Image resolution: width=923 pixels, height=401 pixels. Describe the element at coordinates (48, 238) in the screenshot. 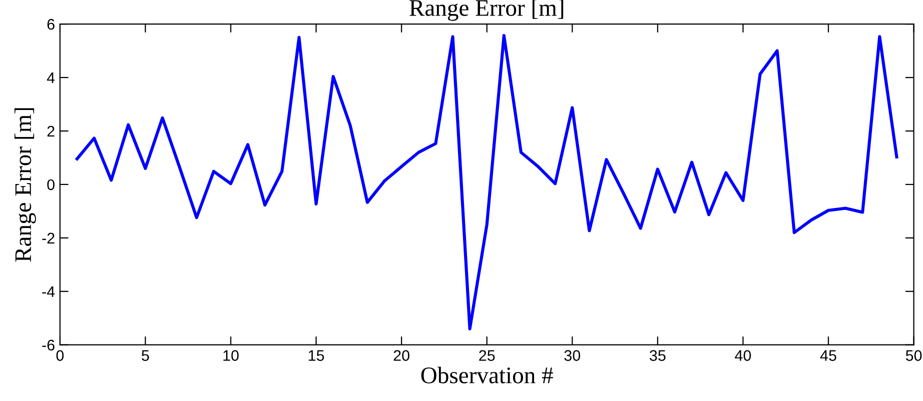

I see `y-tick-label: -2` at that location.